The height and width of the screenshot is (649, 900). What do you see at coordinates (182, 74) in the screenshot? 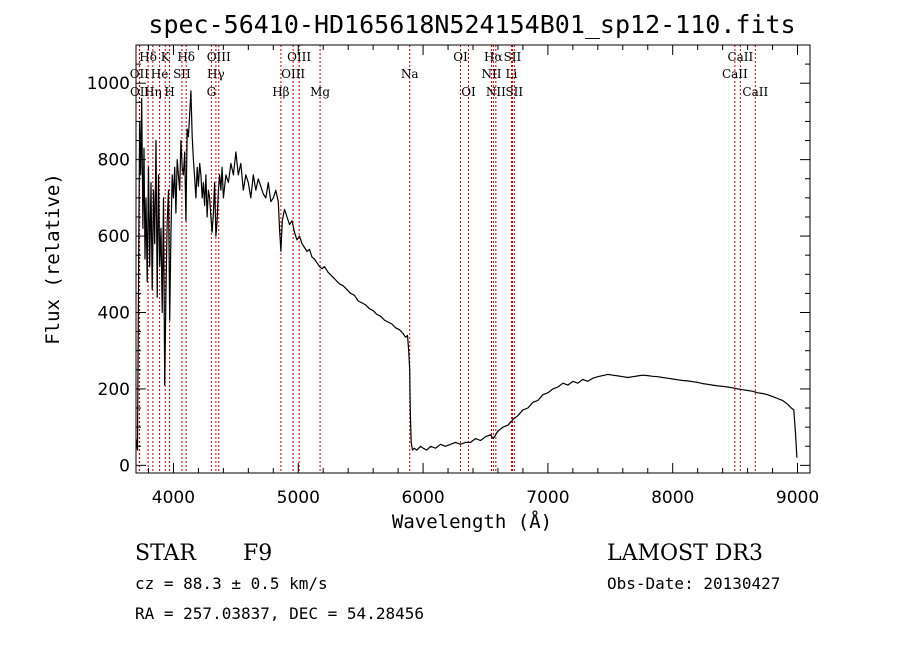
I see `line-label-7: SII` at bounding box center [182, 74].